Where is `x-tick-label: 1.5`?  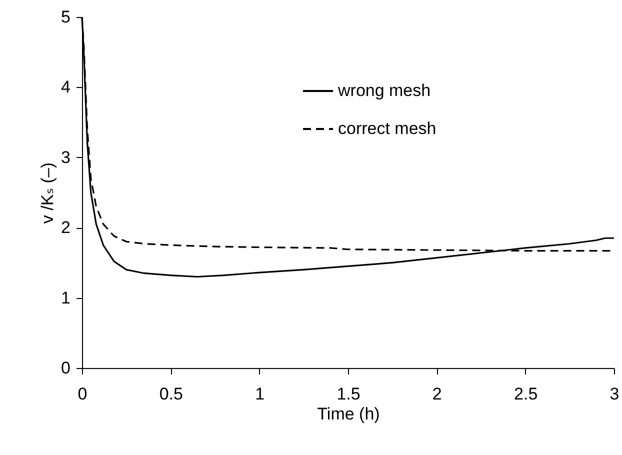 x-tick-label: 1.5 is located at coordinates (348, 394).